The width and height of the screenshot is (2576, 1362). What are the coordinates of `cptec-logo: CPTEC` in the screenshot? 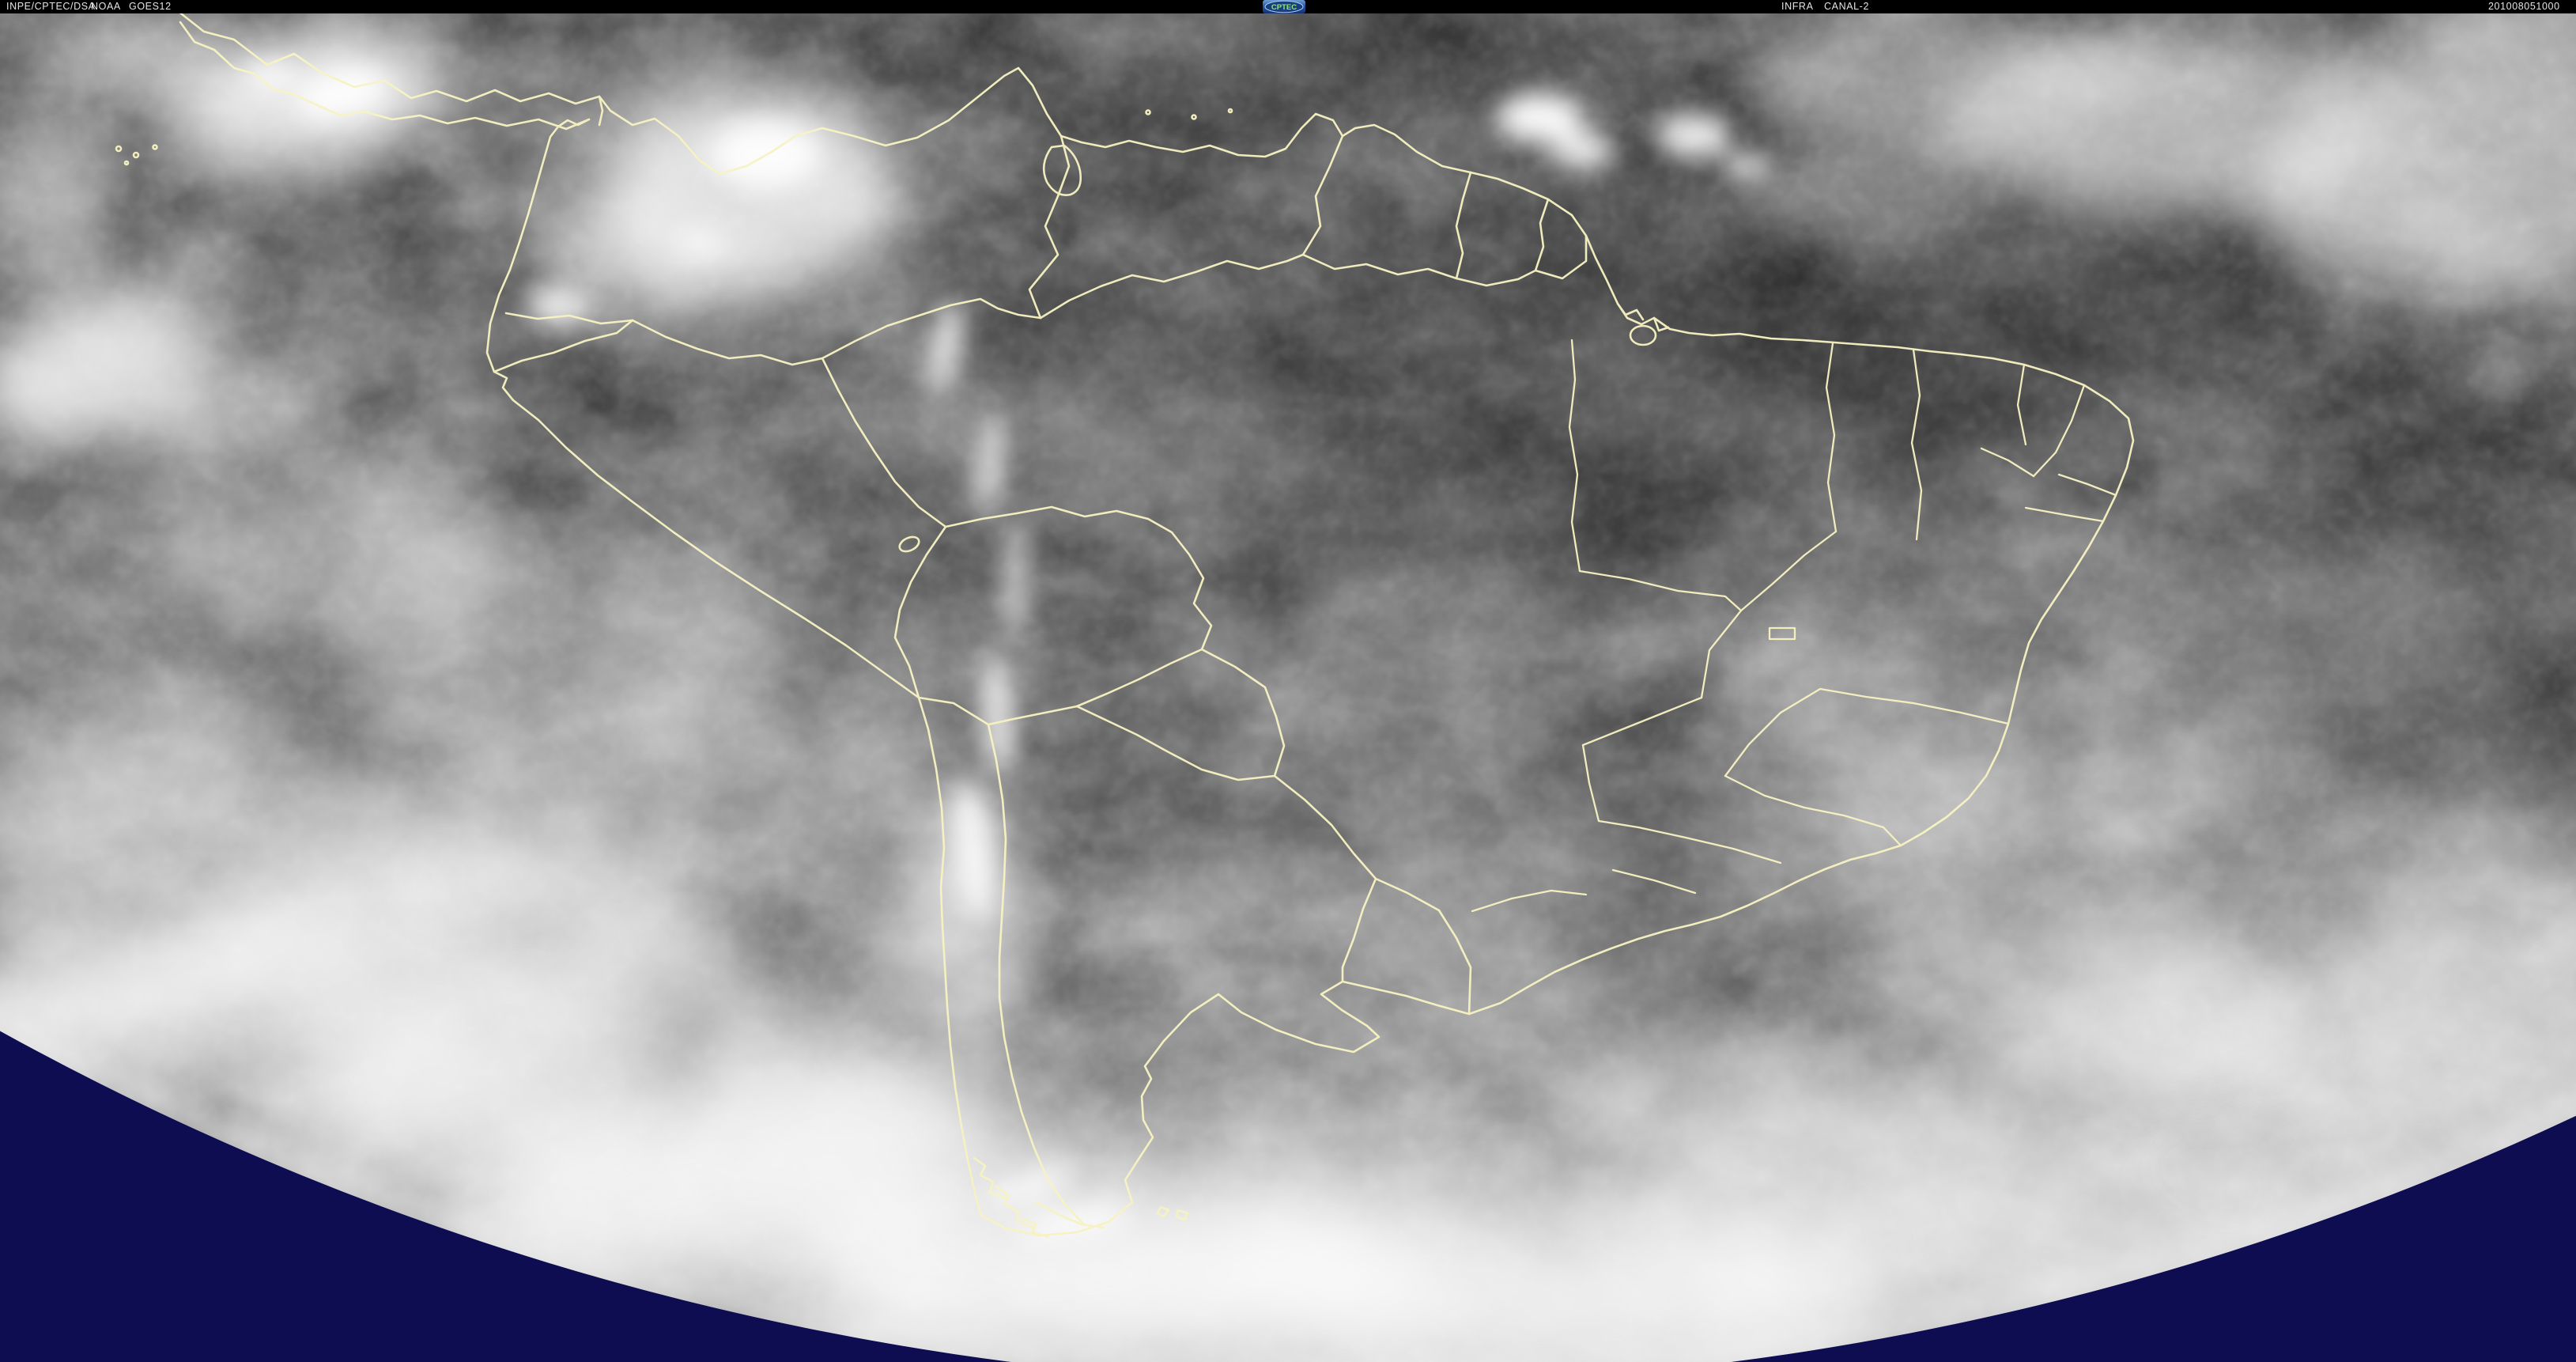 It's located at (1284, 6).